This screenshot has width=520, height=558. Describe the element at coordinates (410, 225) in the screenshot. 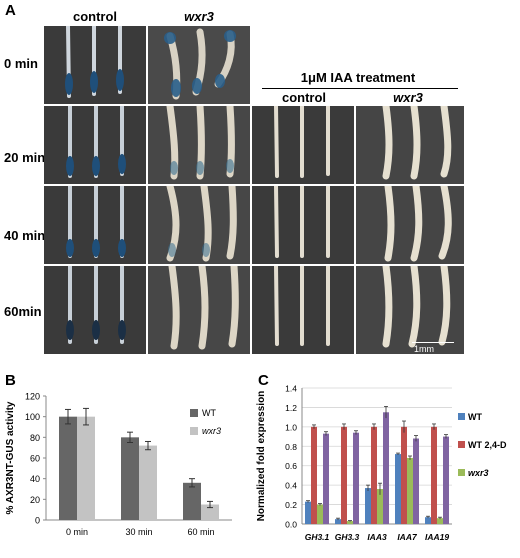

I see `photo-iaa-wxr3-40min` at that location.